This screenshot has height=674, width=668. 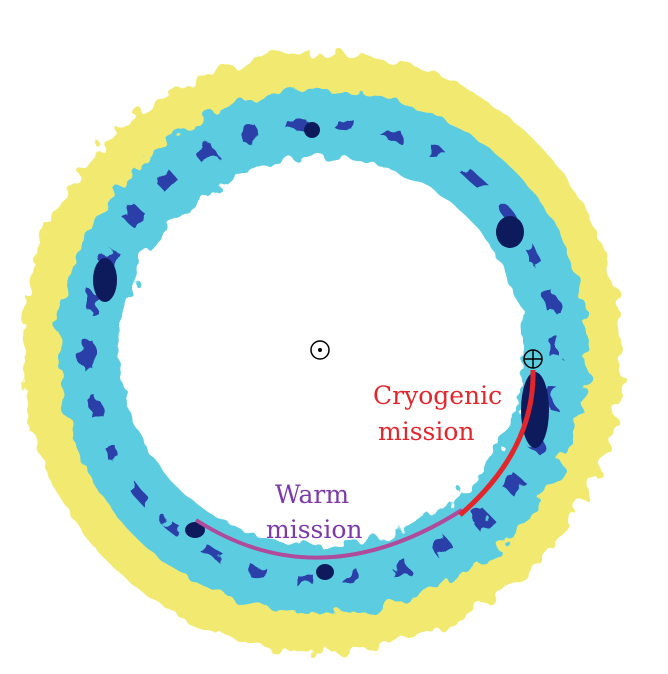 I want to click on warm-label-line2: mission, so click(x=314, y=529).